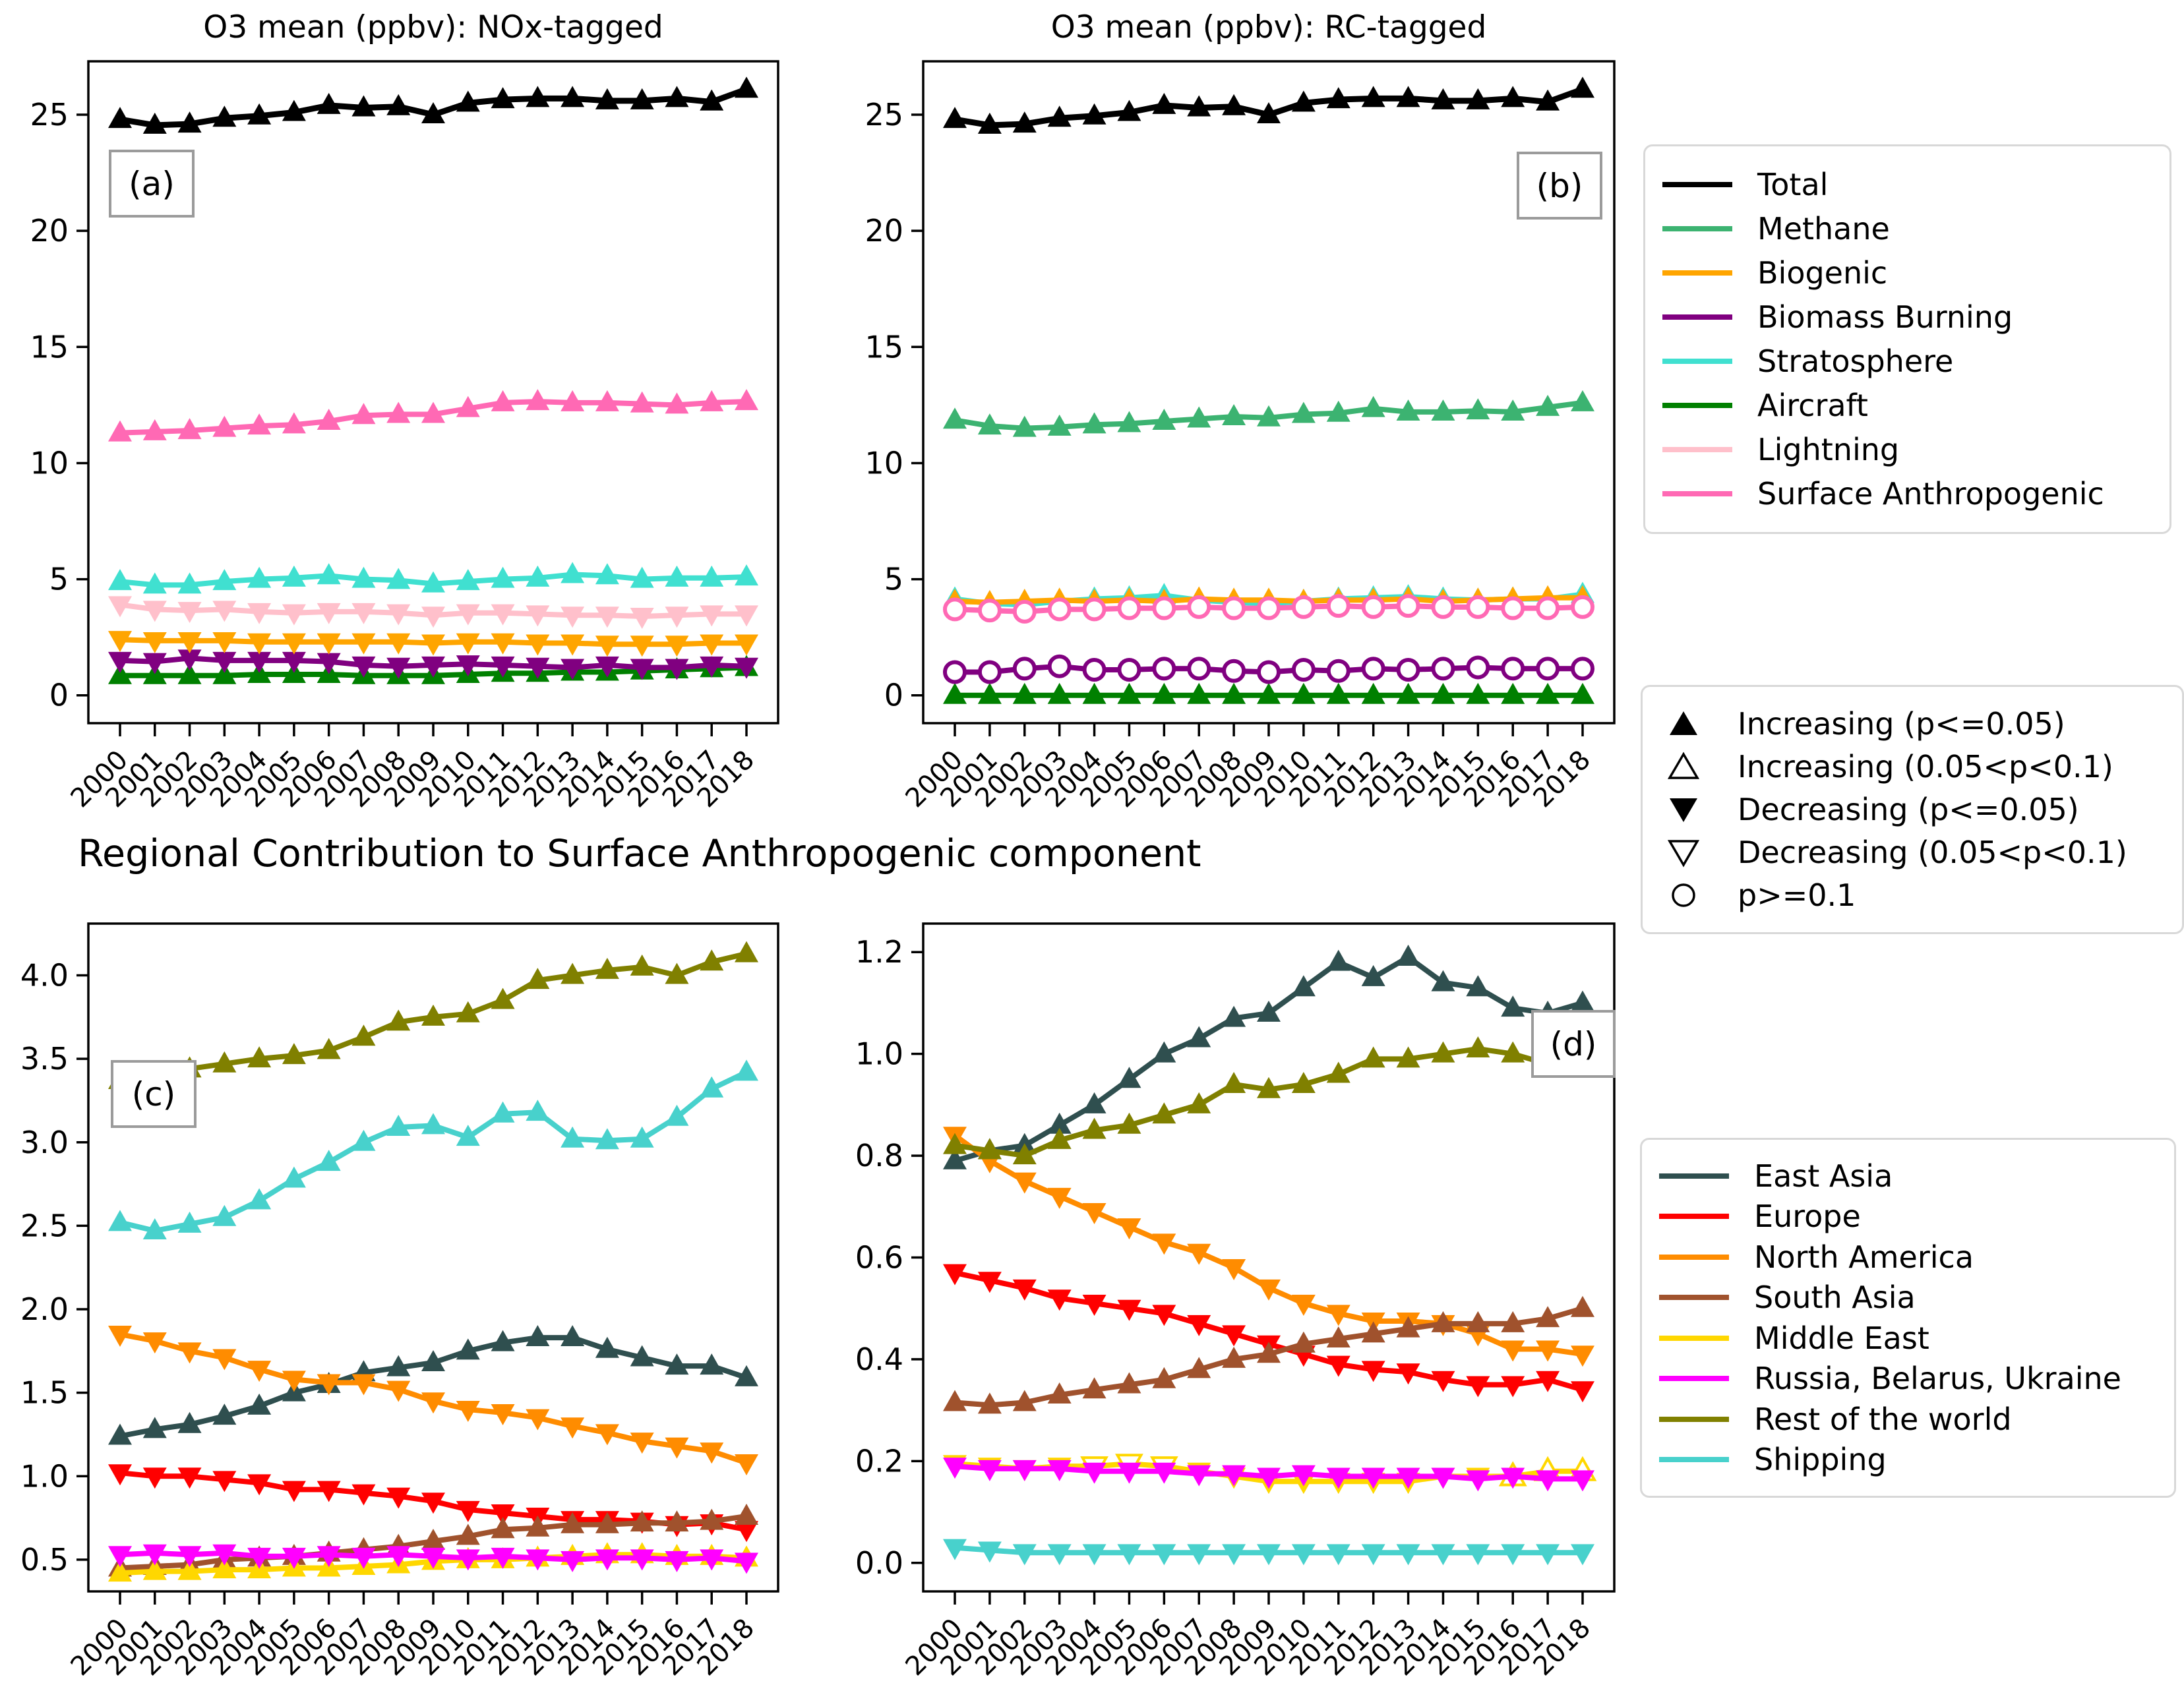 This screenshot has height=1685, width=2184. I want to click on legend-item-label: Increasing (p<=0.05), so click(1902, 724).